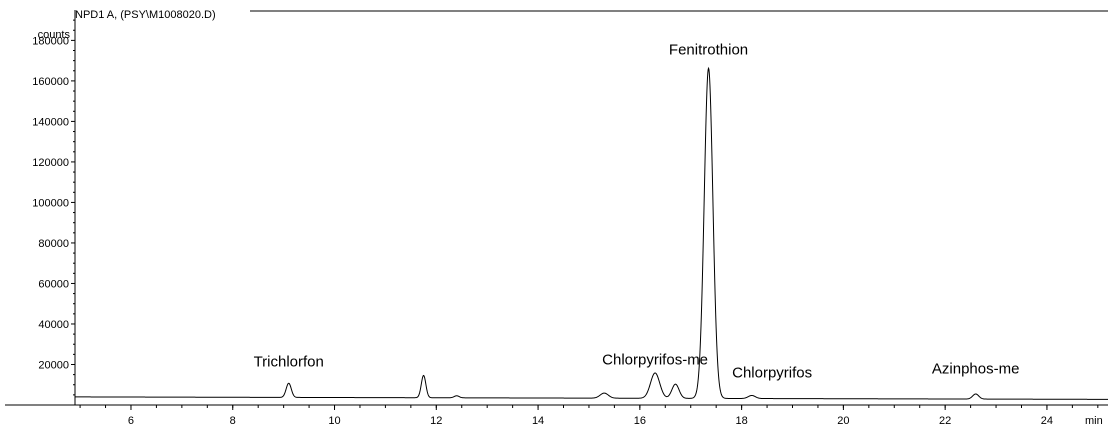  I want to click on x-tick-label: 8, so click(233, 421).